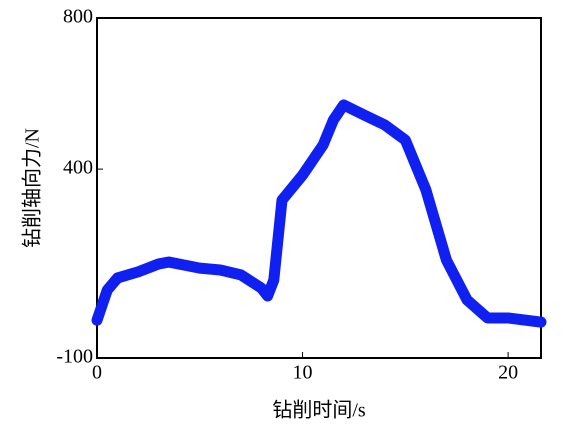  I want to click on x-axis-label: 钻削时间/s, so click(319, 410).